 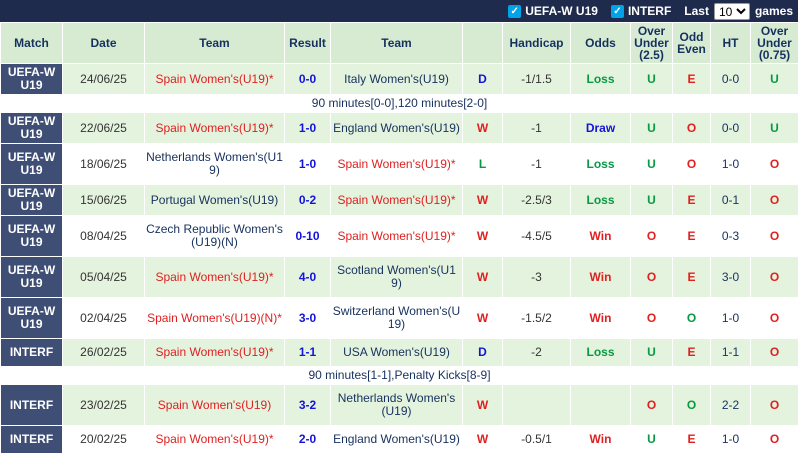 I want to click on handicap: -4.5/5, so click(x=537, y=236).